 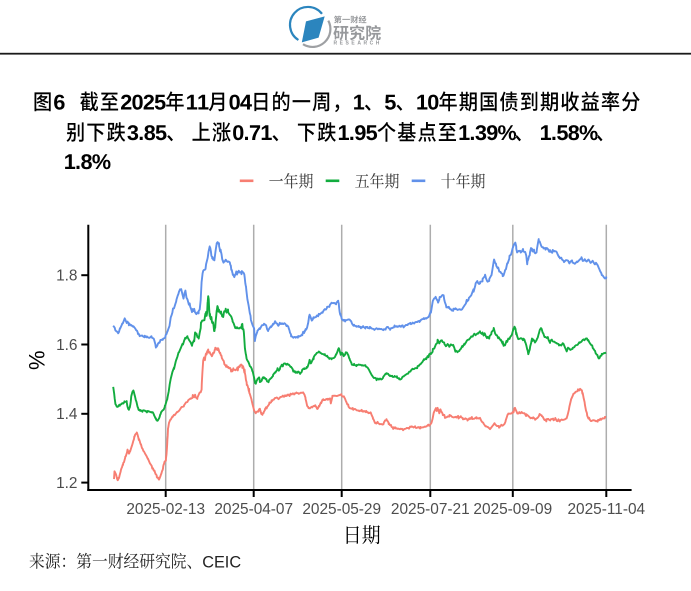 What do you see at coordinates (66, 276) in the screenshot?
I see `svg-text: 1.8` at bounding box center [66, 276].